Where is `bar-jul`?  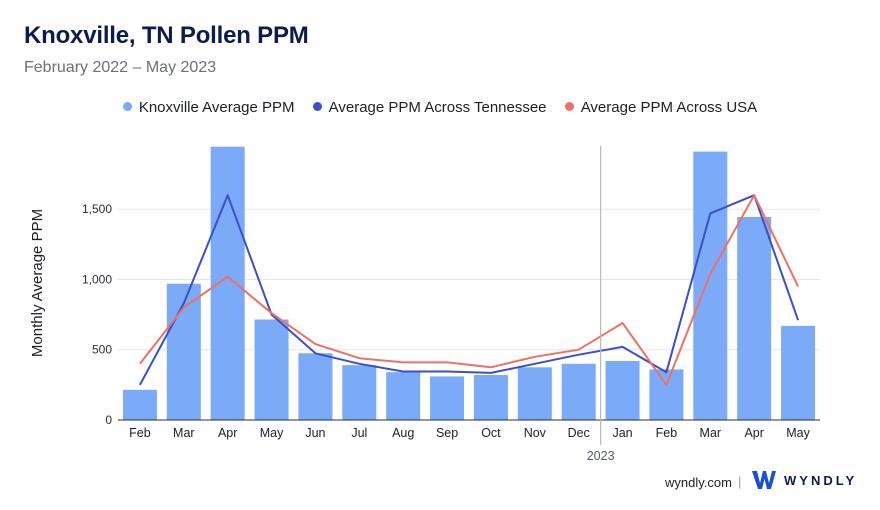
bar-jul is located at coordinates (359, 392).